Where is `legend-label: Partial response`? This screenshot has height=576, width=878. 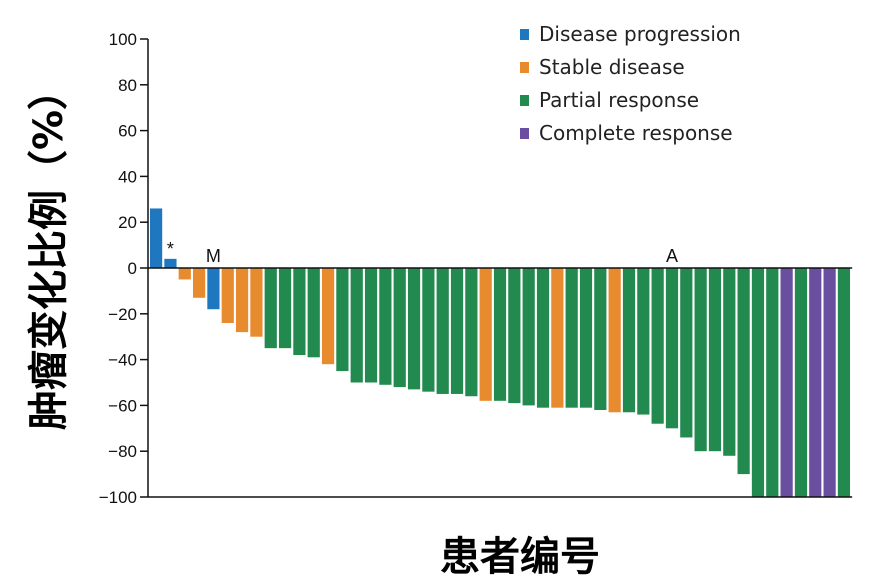
legend-label: Partial response is located at coordinates (619, 100).